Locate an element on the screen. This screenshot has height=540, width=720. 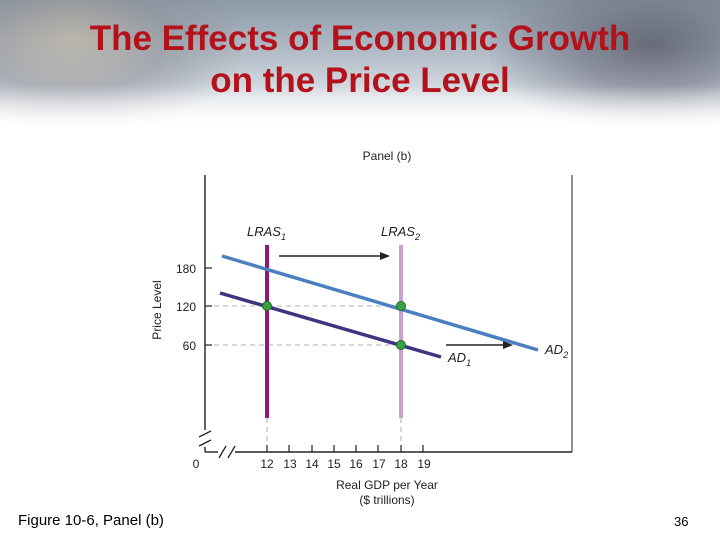
lras1-label: LRAS1 is located at coordinates (266, 233).